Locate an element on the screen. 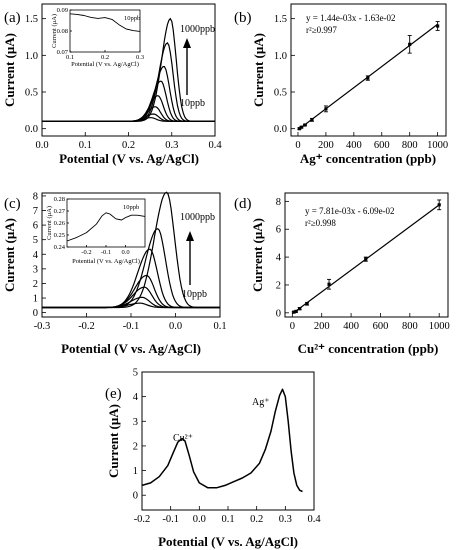 This screenshot has width=457, height=550. d-xtick-label: 400 is located at coordinates (351, 326).